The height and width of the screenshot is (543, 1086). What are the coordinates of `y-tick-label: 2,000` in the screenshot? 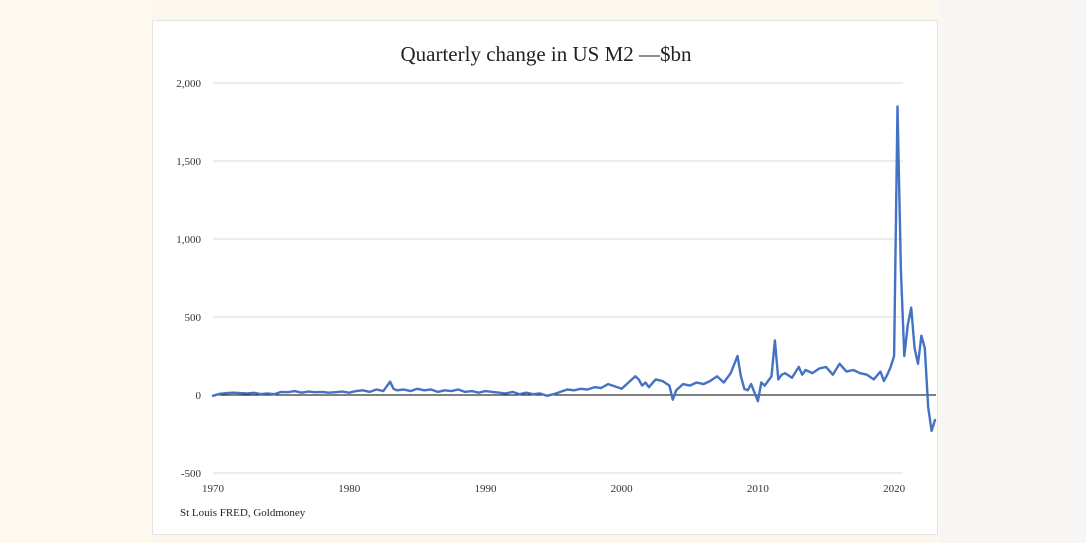 It's located at (188, 84).